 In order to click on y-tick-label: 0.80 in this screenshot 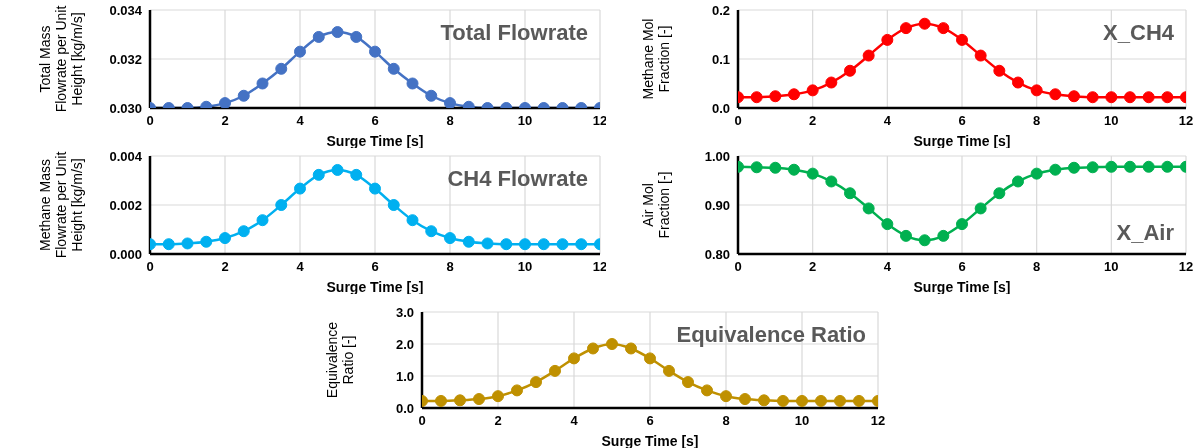, I will do `click(717, 254)`.